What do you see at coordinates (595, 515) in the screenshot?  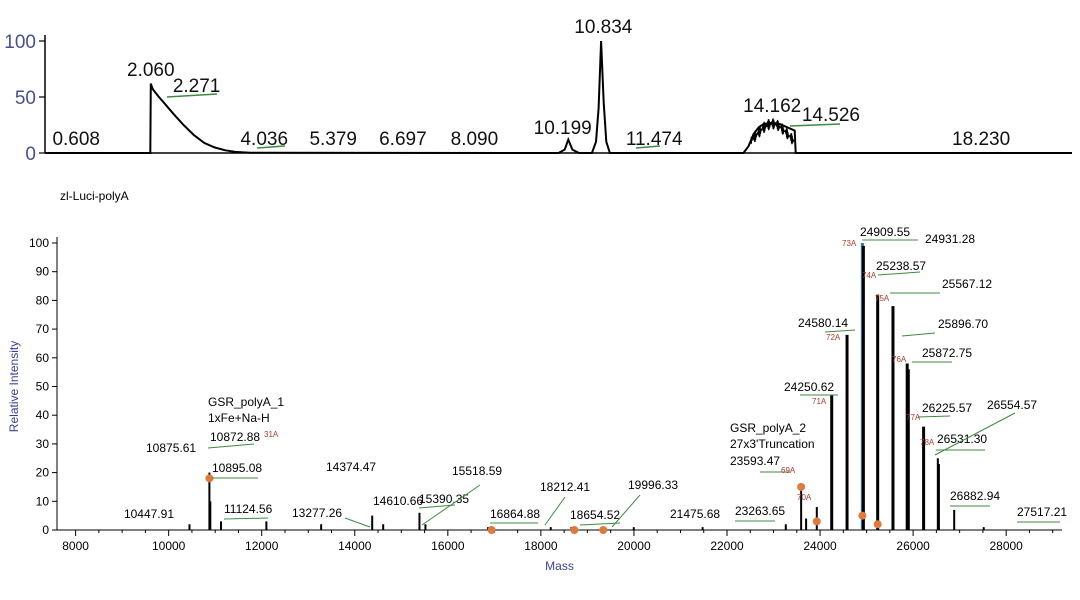 I see `spectrum-peak-label: 18654.52` at bounding box center [595, 515].